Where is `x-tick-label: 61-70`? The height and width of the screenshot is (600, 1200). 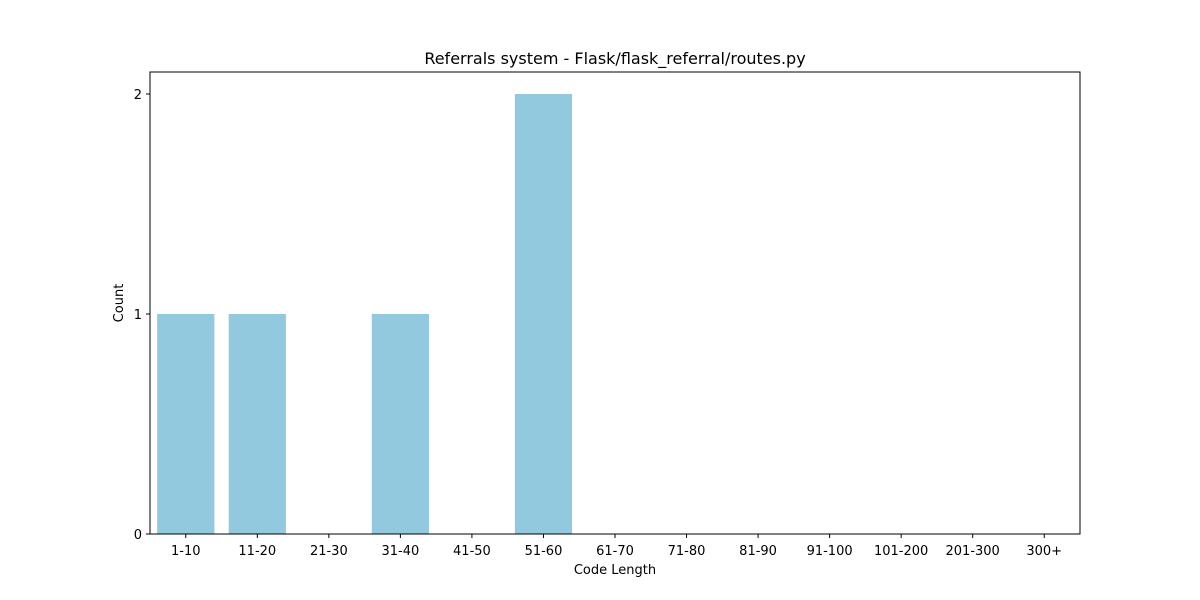 x-tick-label: 61-70 is located at coordinates (615, 551).